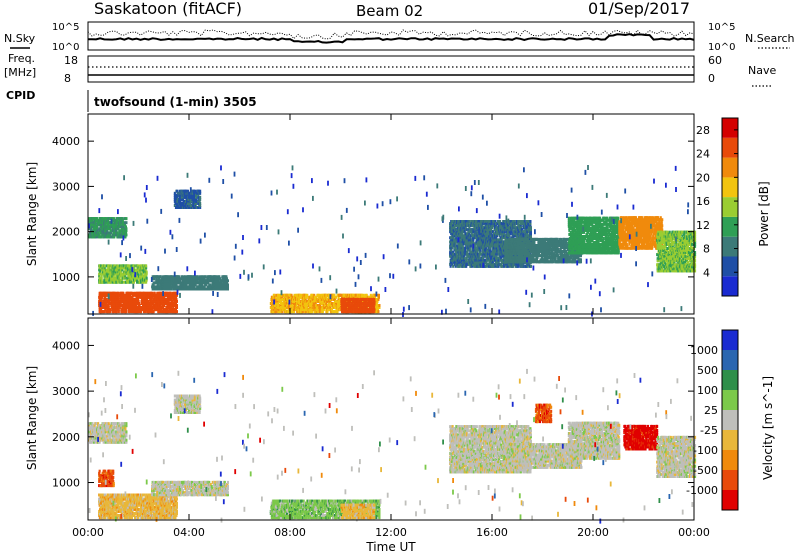 This screenshot has height=554, width=800. What do you see at coordinates (32, 214) in the screenshot?
I see `power-ylabel: Slant Range [km]` at bounding box center [32, 214].